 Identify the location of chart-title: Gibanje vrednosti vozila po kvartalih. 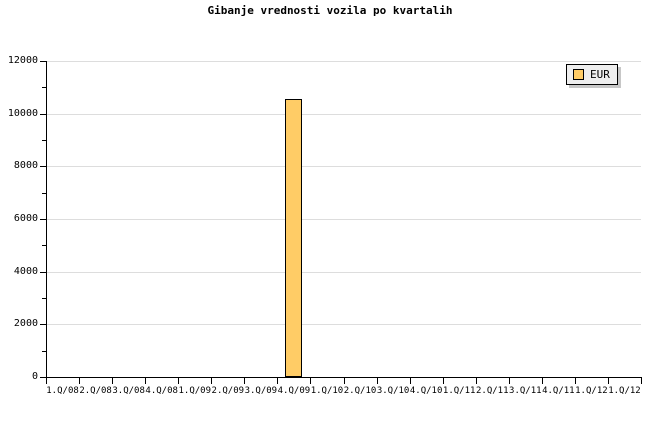
(330, 10).